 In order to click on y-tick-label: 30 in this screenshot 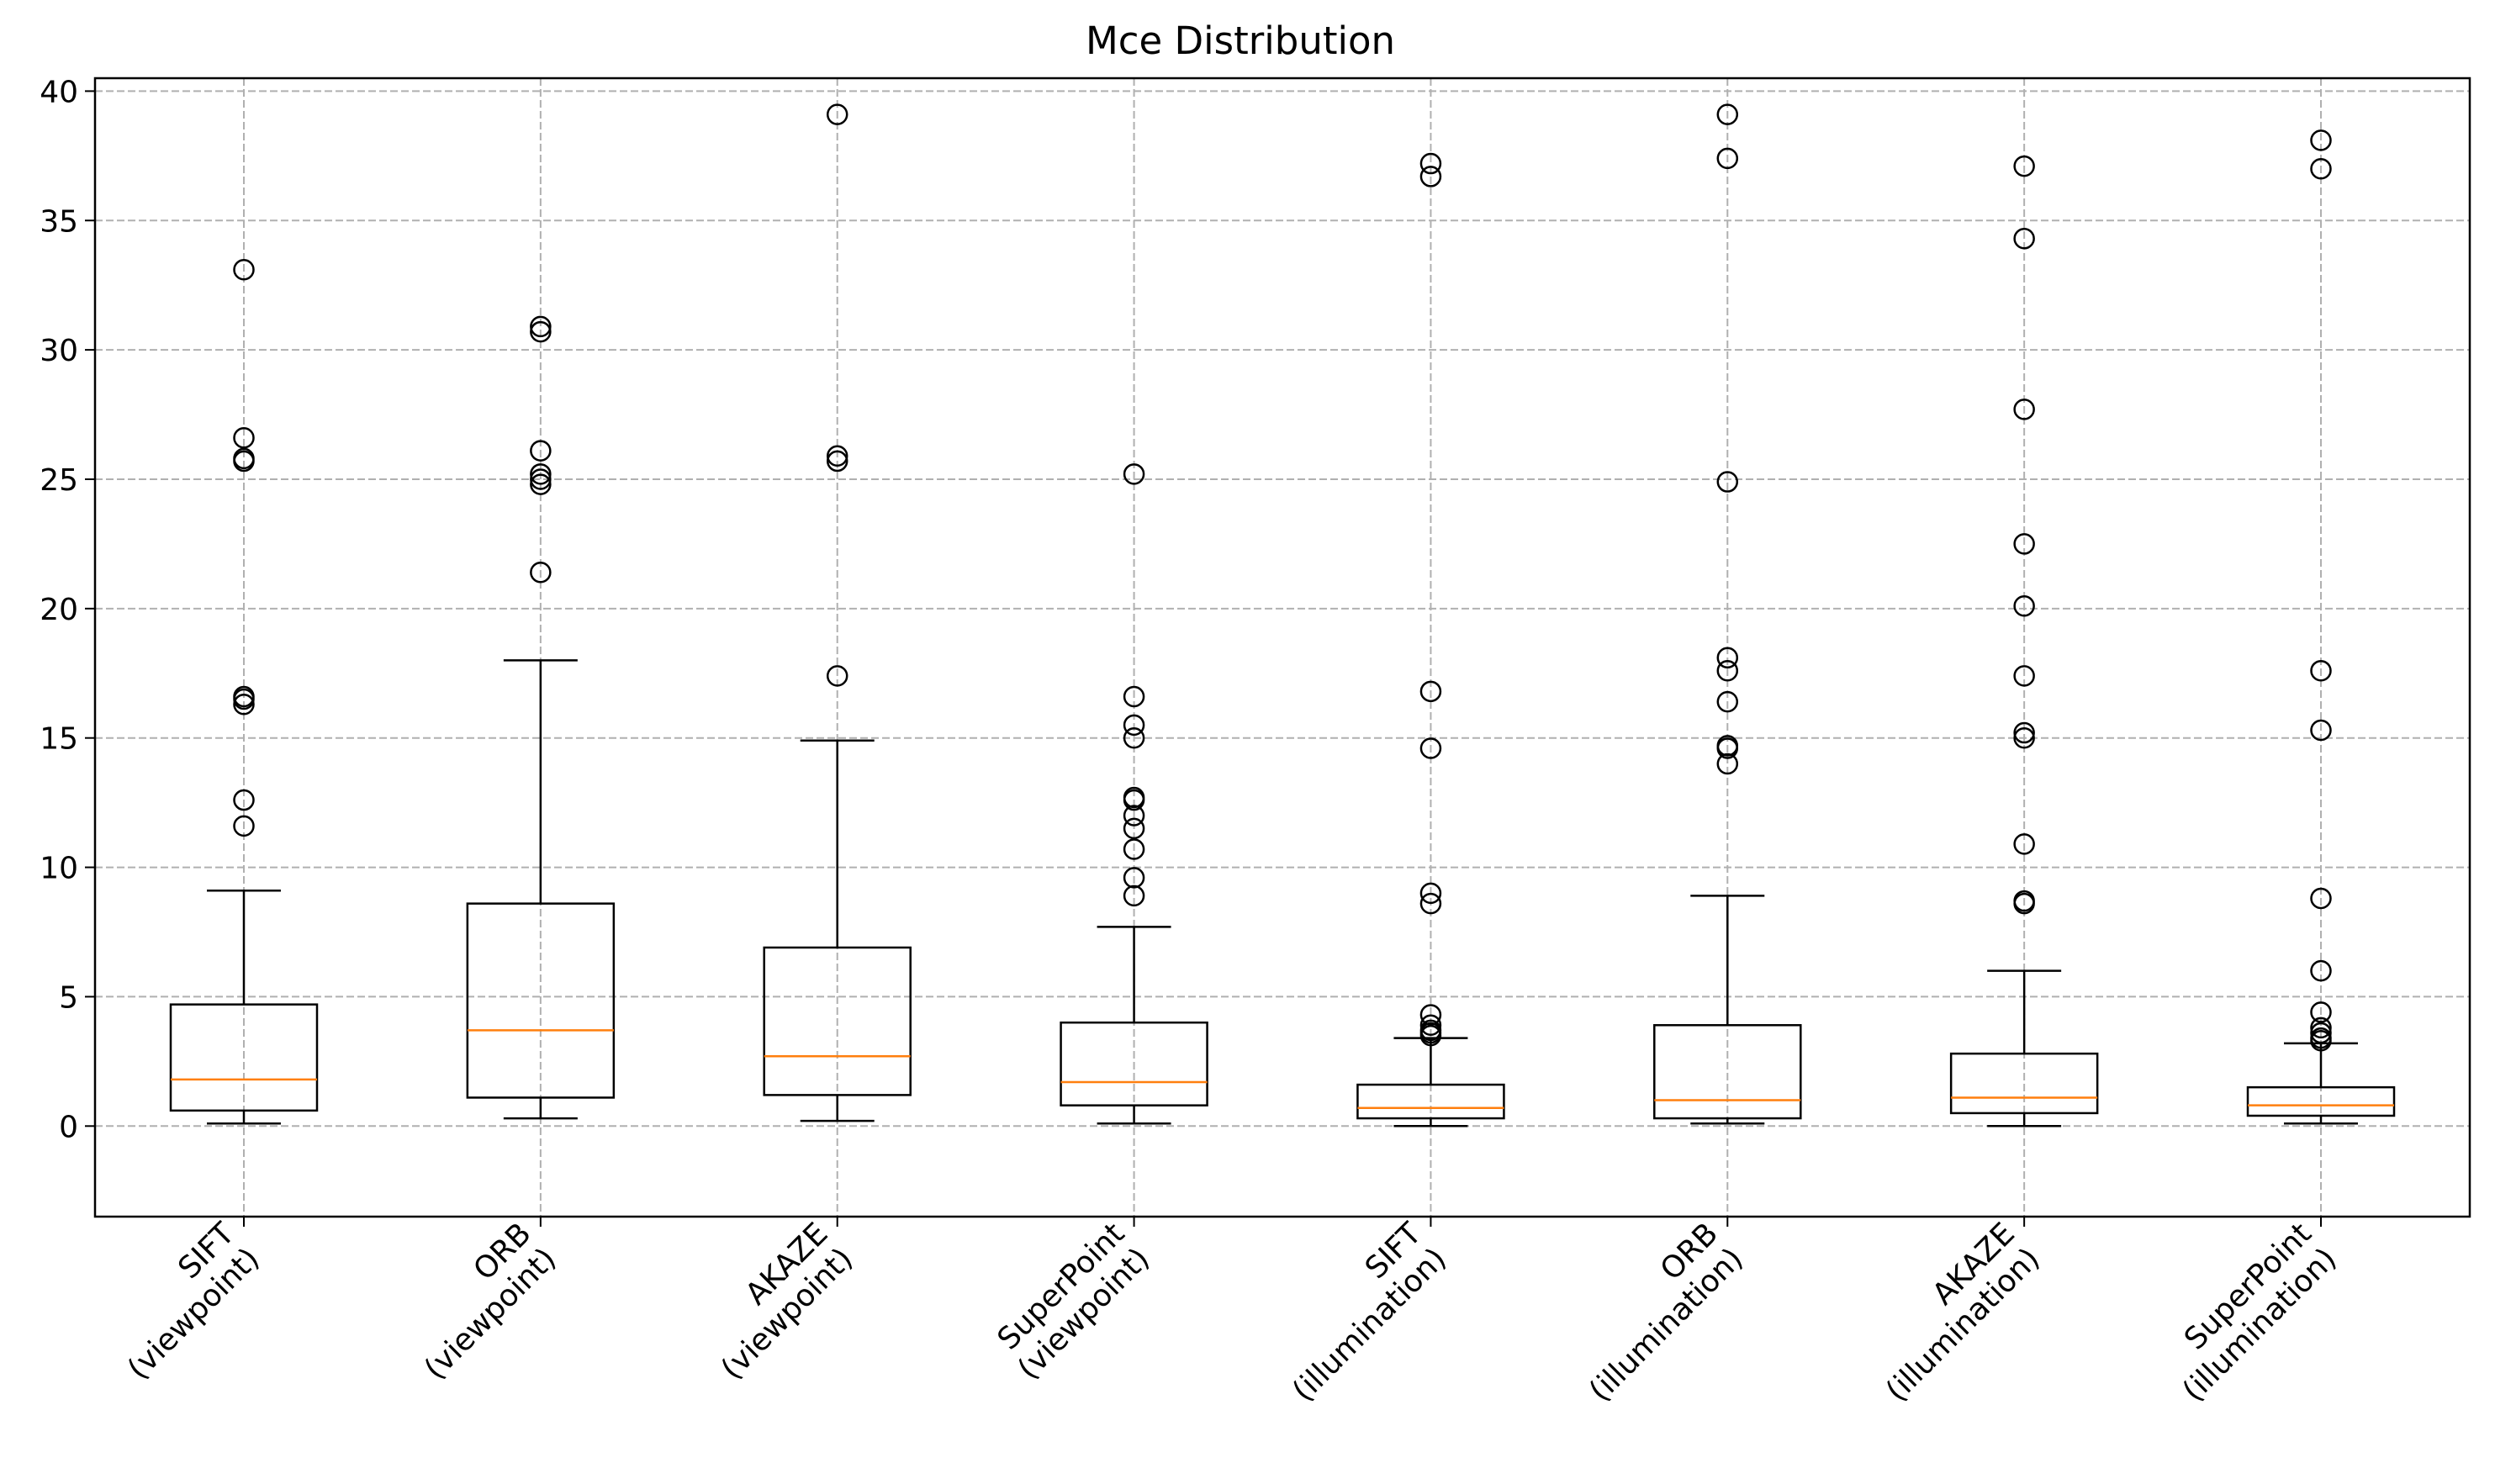, I will do `click(59, 351)`.